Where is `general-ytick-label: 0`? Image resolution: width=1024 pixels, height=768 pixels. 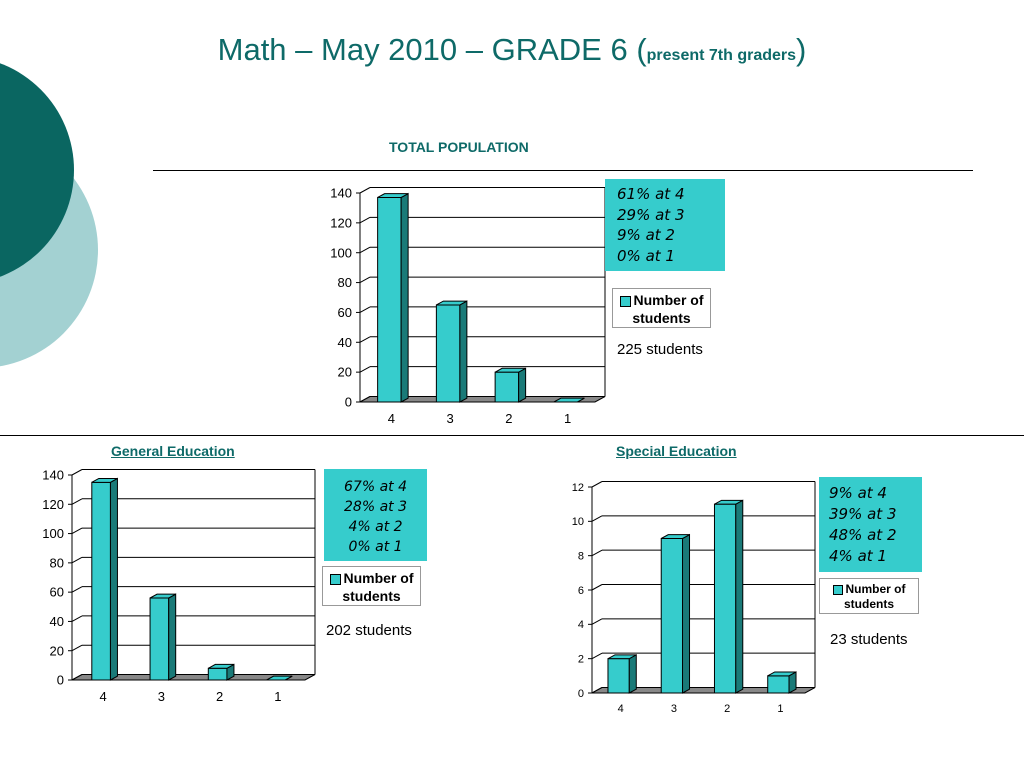
general-ytick-label: 0 is located at coordinates (60, 680).